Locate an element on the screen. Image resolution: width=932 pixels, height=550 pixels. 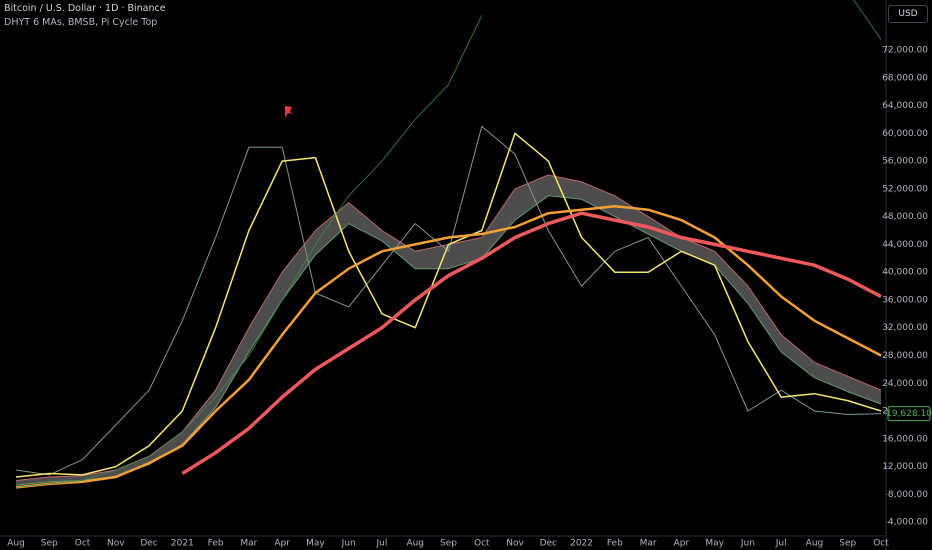
y-tick-label: 8,000.00 is located at coordinates (908, 495).